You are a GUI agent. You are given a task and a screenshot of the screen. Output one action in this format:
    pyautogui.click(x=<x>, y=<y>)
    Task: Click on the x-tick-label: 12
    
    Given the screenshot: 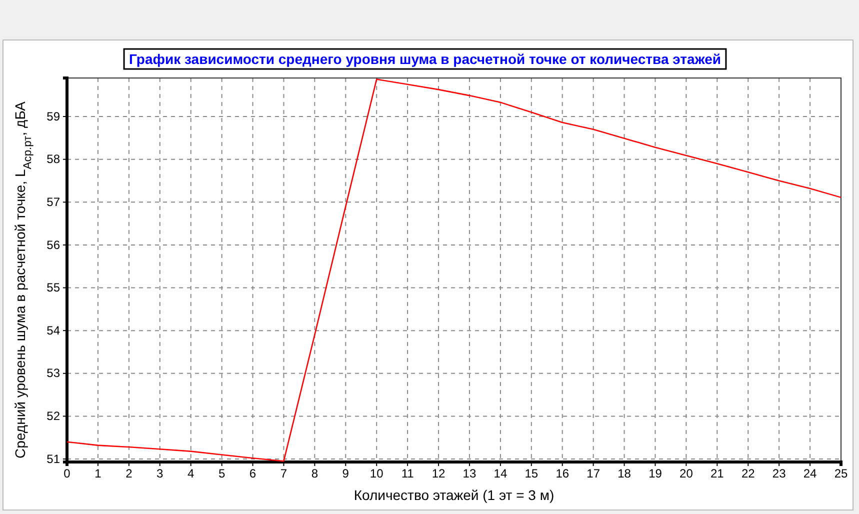 What is the action you would take?
    pyautogui.click(x=439, y=473)
    